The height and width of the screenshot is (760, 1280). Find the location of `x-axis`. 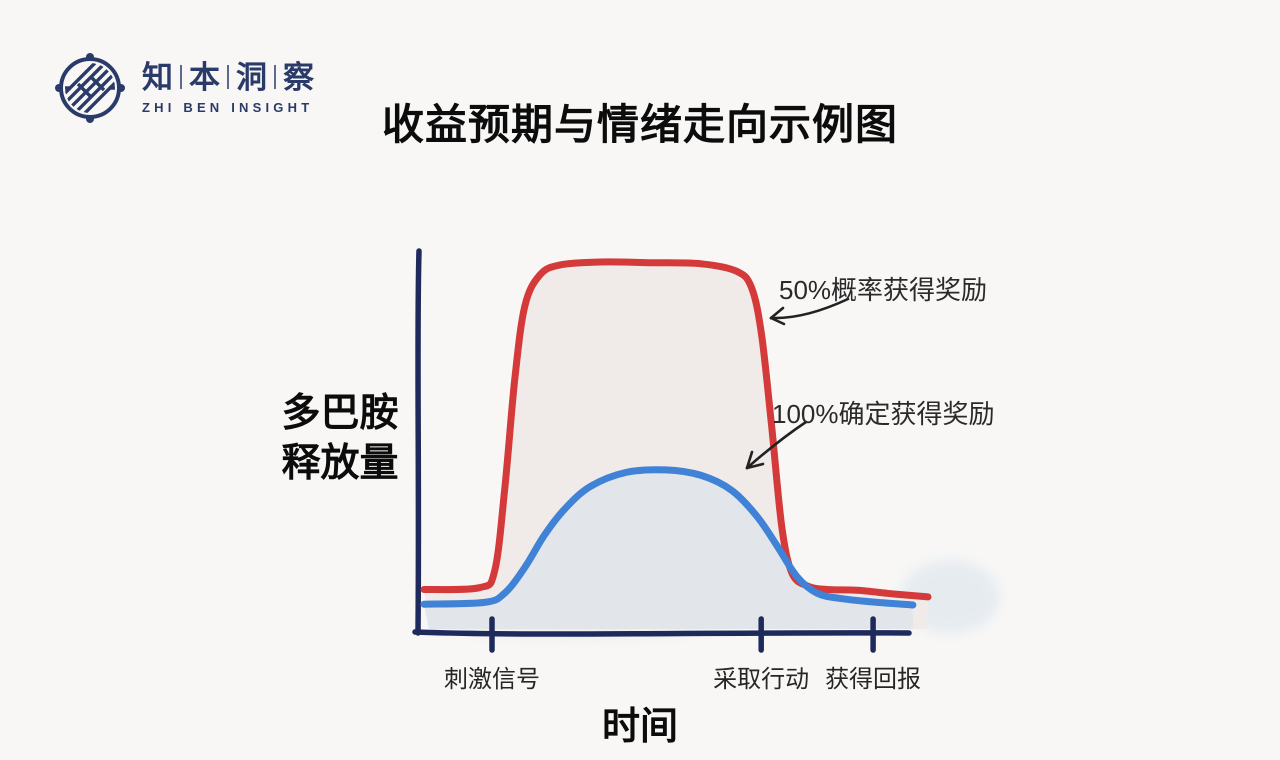

x-axis is located at coordinates (662, 633).